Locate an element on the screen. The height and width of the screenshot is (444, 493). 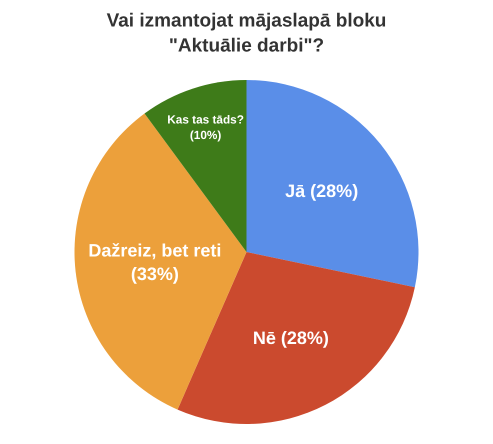
slice-label: Kas tas tāds? (10%) is located at coordinates (205, 128).